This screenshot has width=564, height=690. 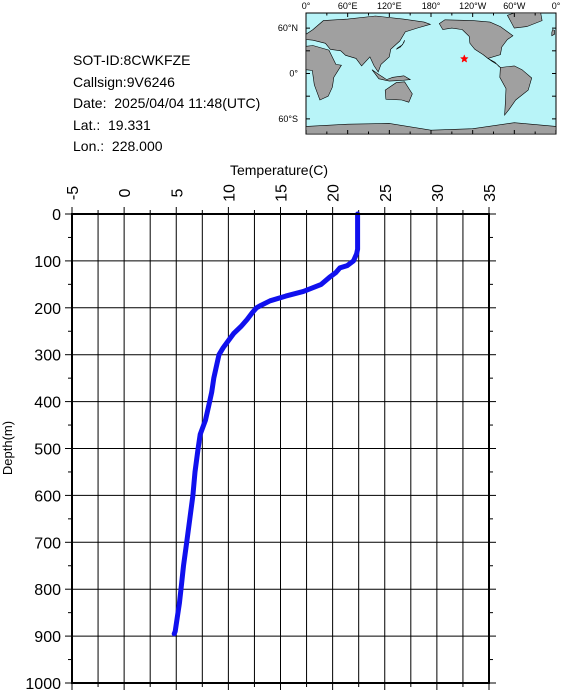 I want to click on y-tick-label: 0, so click(x=56, y=215).